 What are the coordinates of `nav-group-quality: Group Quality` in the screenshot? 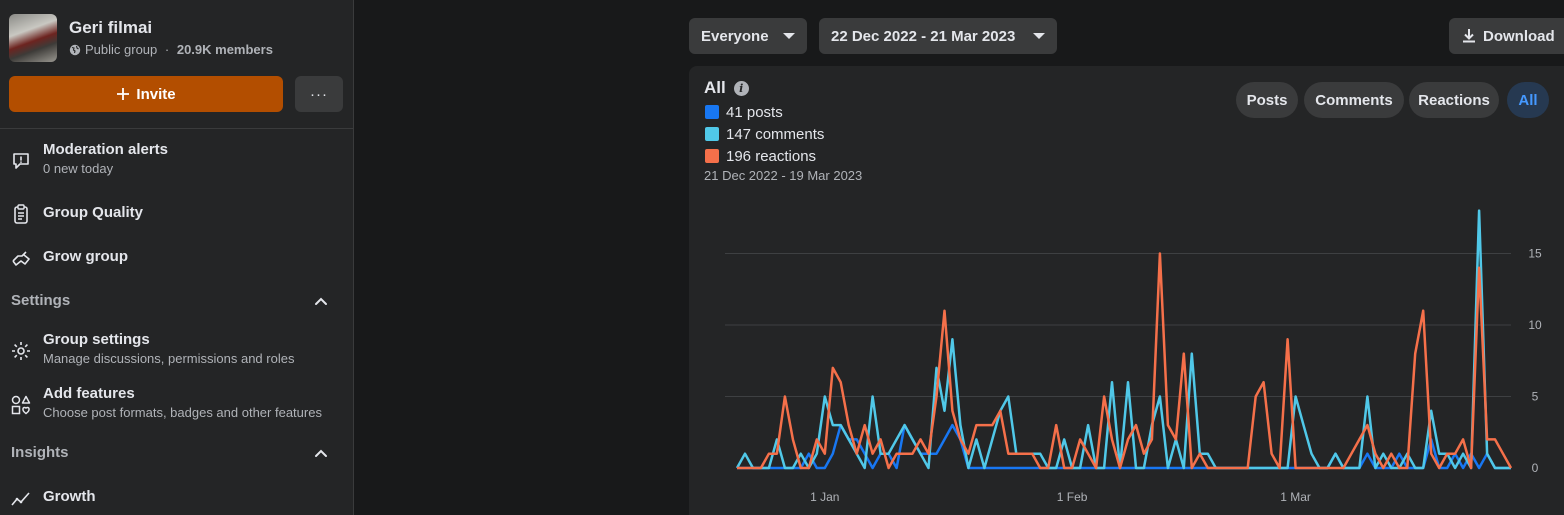 It's located at (76, 214).